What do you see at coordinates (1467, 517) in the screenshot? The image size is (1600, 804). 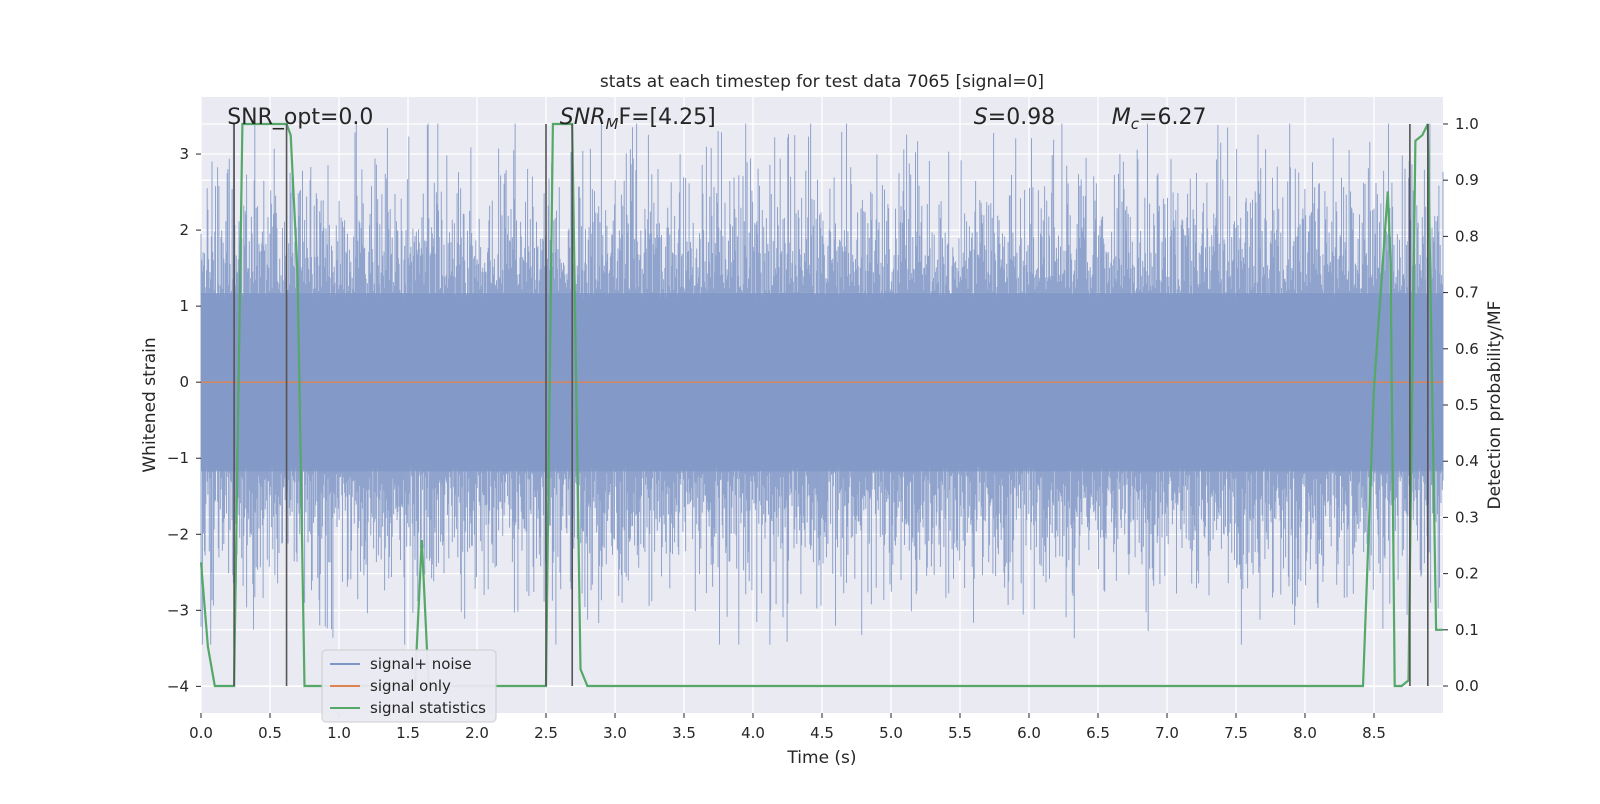 I see `y2-tick-label: 0.3` at bounding box center [1467, 517].